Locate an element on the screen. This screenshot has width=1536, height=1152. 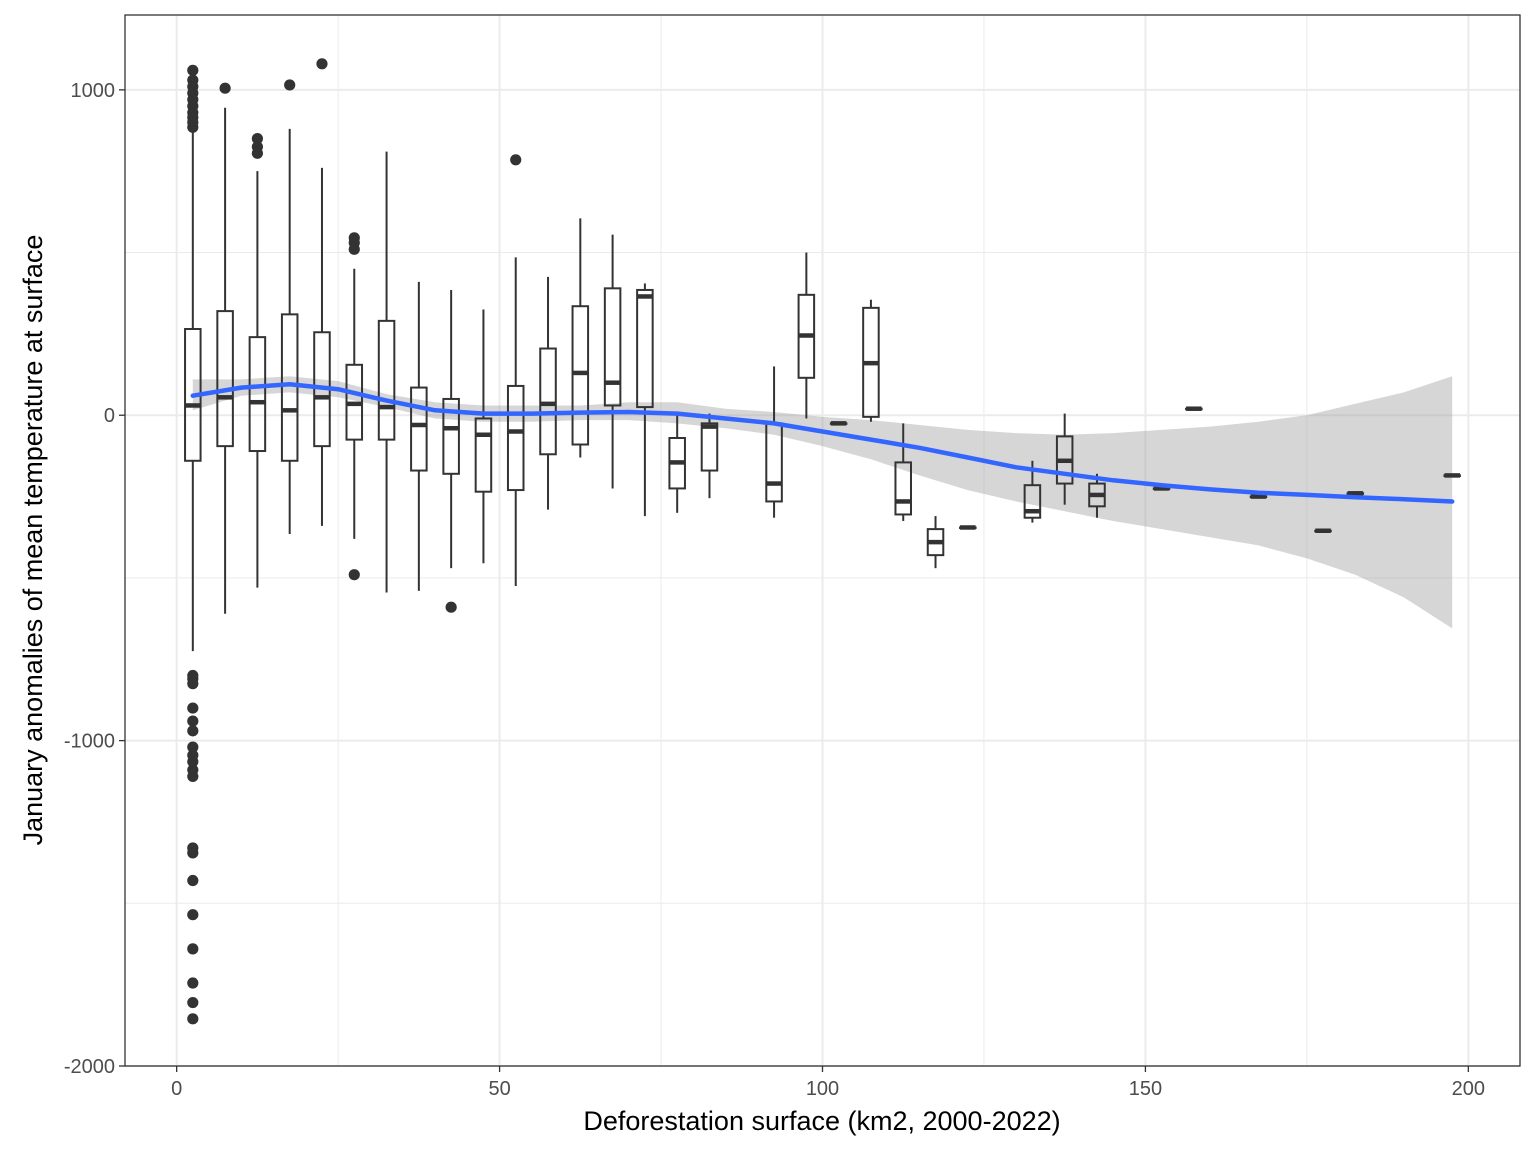
y-tick-label: 0 is located at coordinates (109, 416).